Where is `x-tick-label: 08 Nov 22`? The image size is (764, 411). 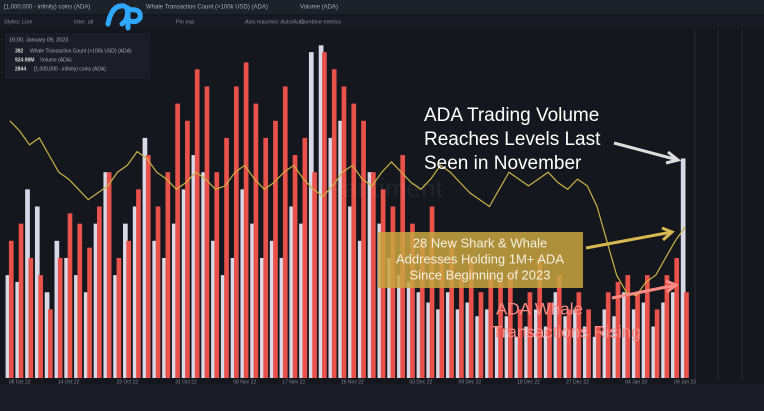 x-tick-label: 08 Nov 22 is located at coordinates (244, 382).